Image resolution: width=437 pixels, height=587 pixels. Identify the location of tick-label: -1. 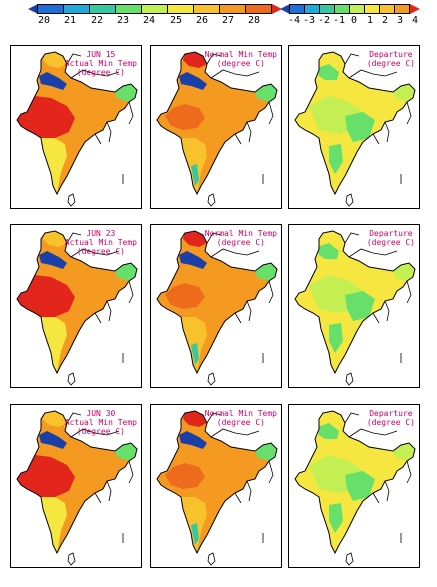
(339, 20).